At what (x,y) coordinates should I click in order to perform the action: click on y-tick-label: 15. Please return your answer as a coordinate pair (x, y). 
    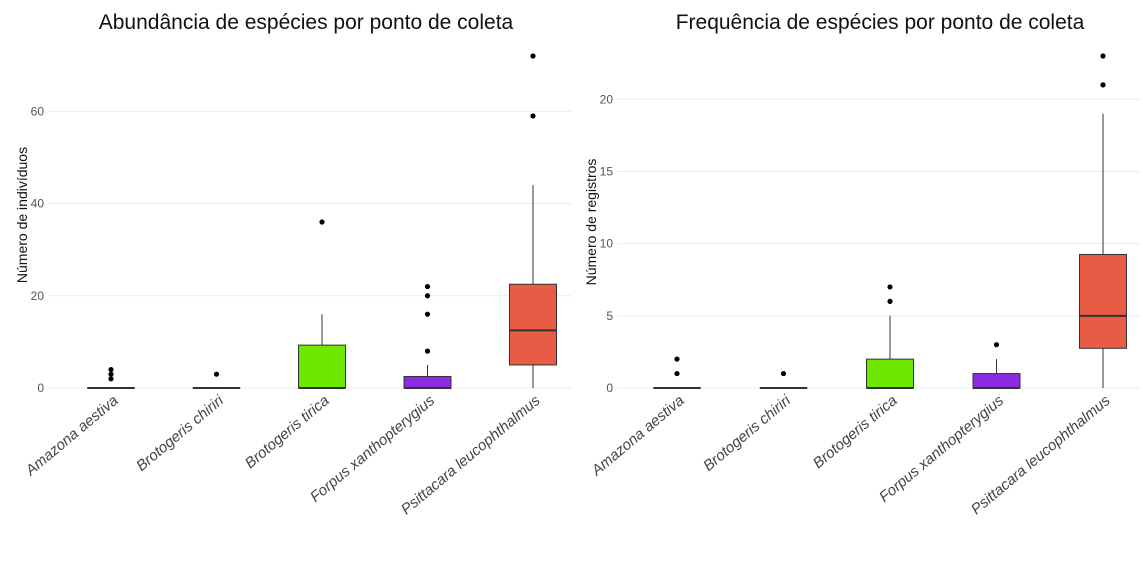
    Looking at the image, I should click on (607, 171).